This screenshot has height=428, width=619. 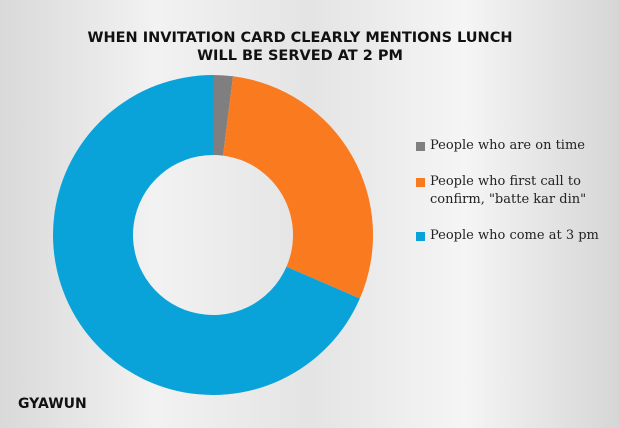 What do you see at coordinates (507, 145) in the screenshot?
I see `legend-label: People who are on time` at bounding box center [507, 145].